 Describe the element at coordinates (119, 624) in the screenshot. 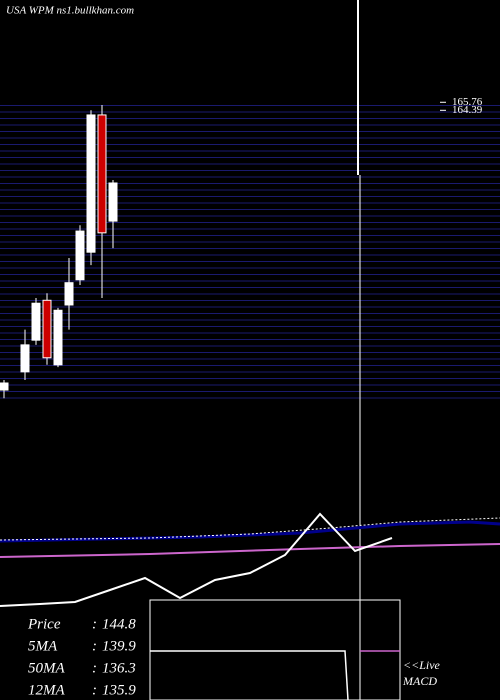

I see `info-value: 144.8` at that location.